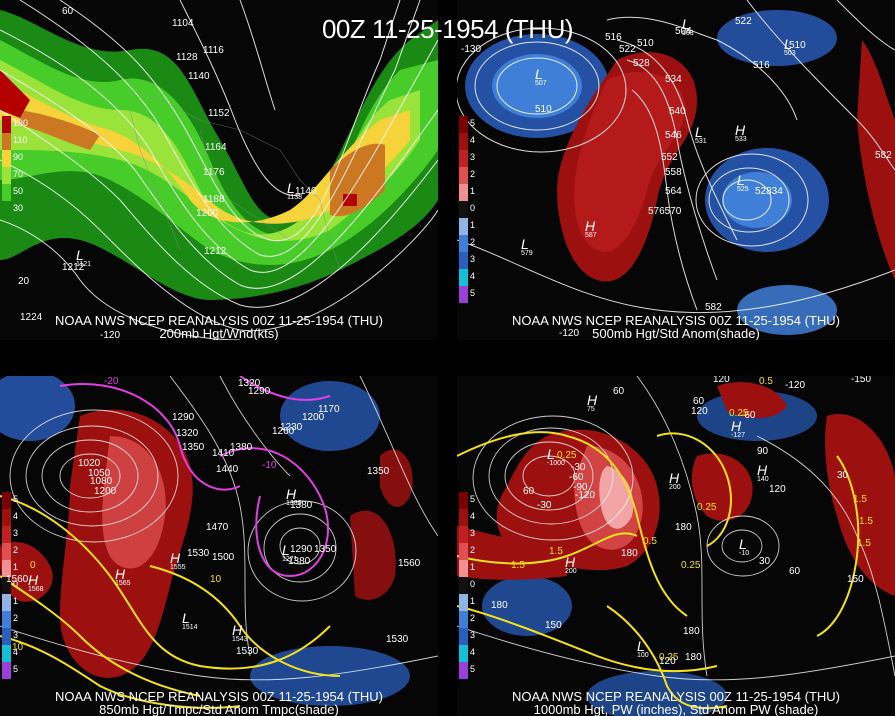 This screenshot has height=716, width=895. What do you see at coordinates (741, 139) in the screenshot?
I see `center-value: 533` at bounding box center [741, 139].